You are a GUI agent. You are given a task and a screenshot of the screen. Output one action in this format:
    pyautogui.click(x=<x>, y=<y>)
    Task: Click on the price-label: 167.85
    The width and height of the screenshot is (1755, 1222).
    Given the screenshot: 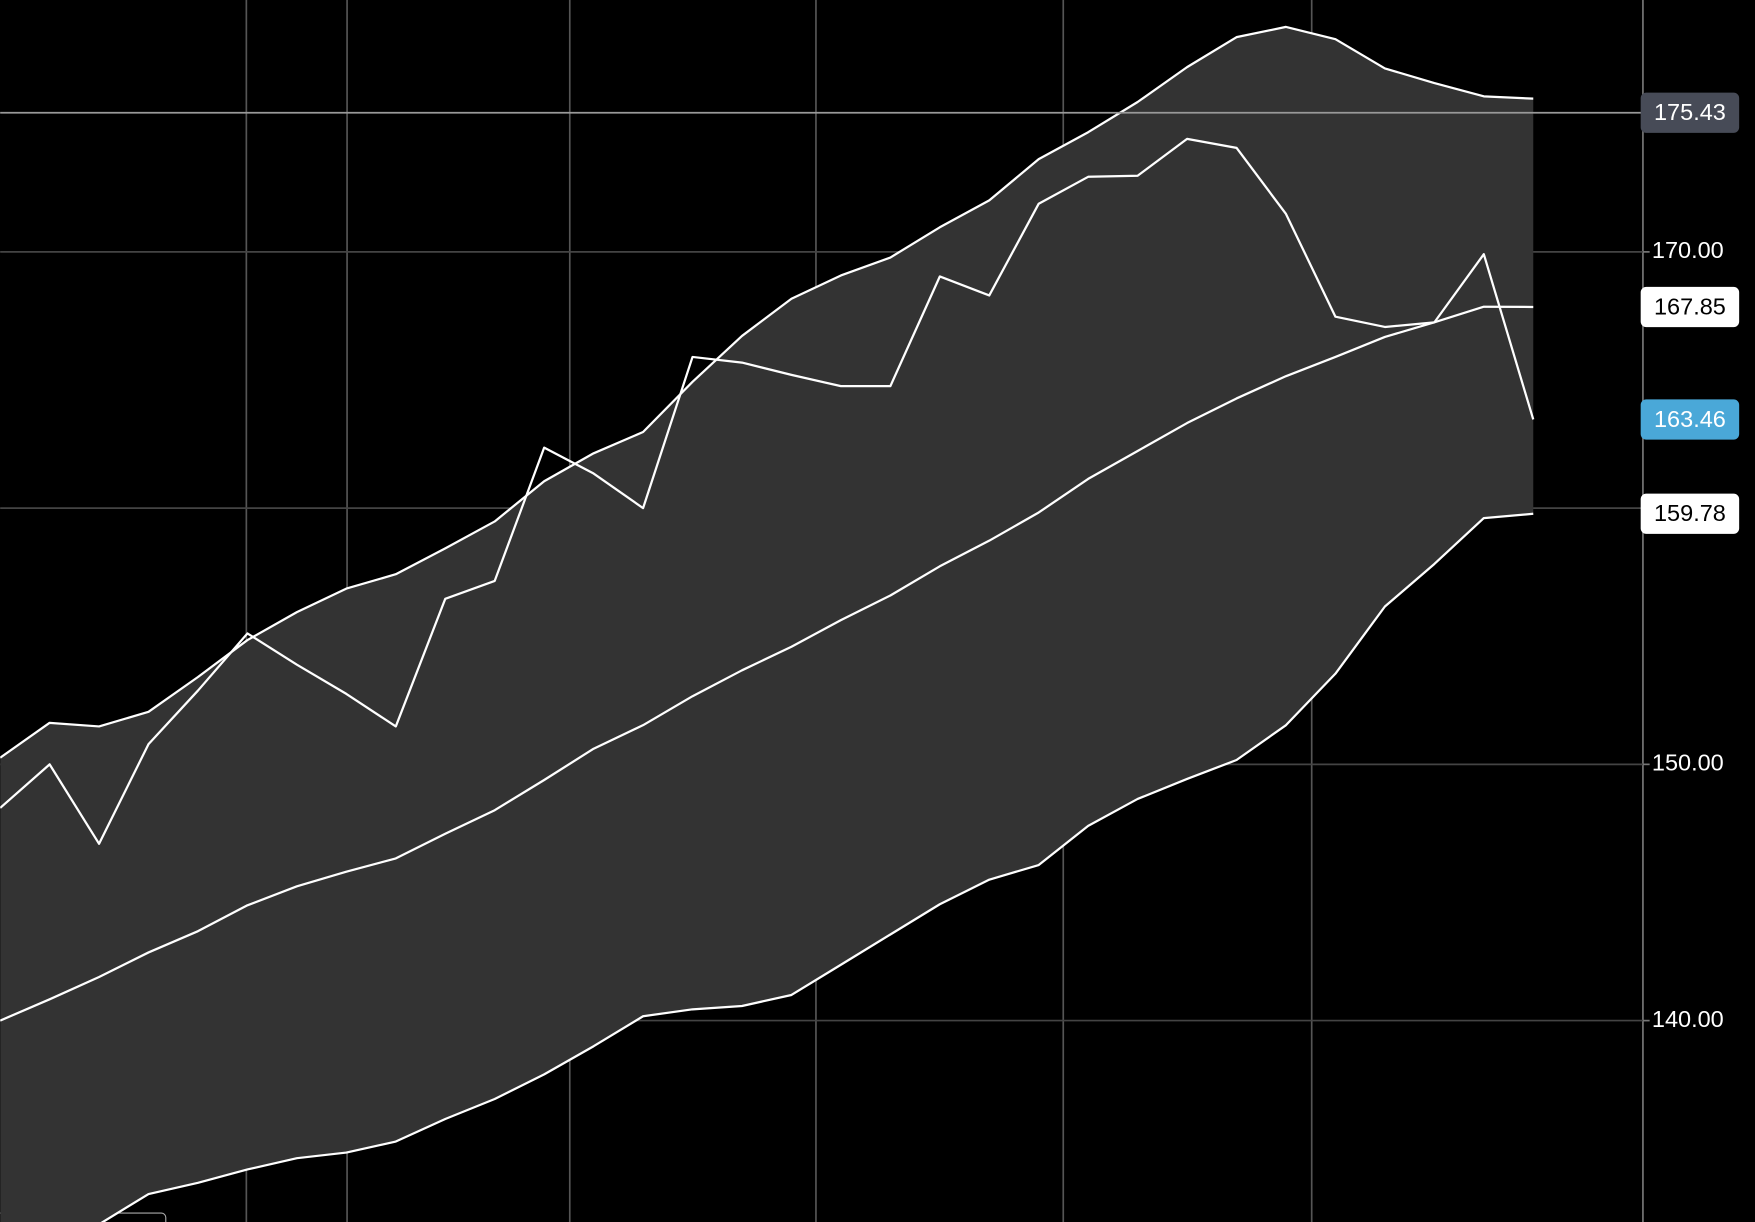 What is the action you would take?
    pyautogui.click(x=1690, y=306)
    